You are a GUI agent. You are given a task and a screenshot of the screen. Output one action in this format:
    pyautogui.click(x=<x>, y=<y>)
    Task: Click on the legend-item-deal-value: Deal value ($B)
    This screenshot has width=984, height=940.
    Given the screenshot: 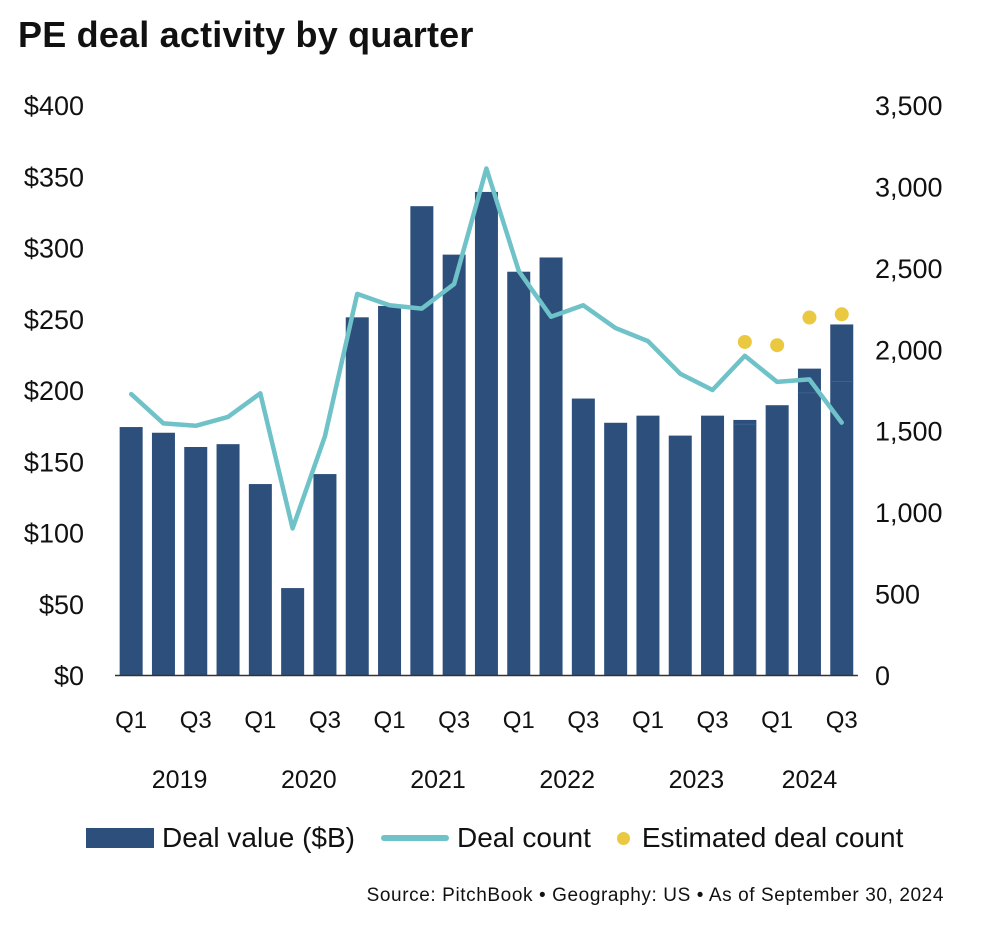 What is the action you would take?
    pyautogui.click(x=220, y=838)
    